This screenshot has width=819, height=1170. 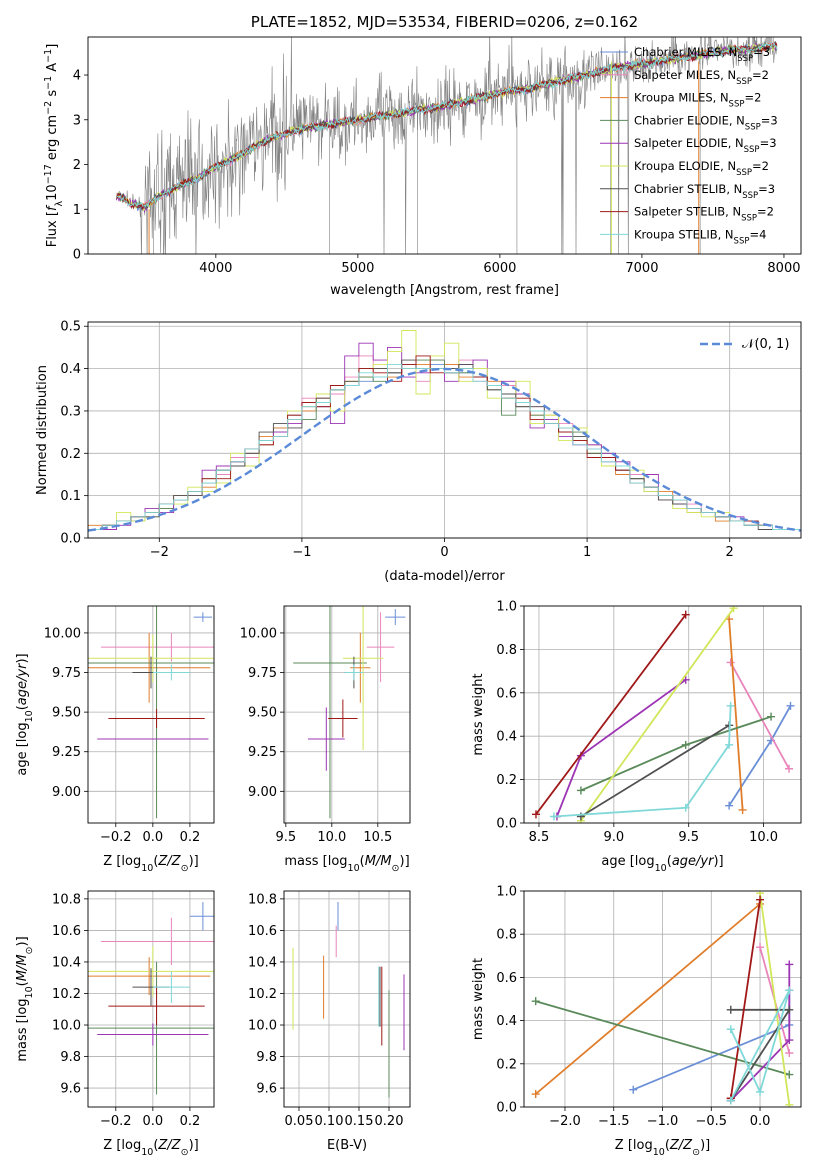 I want to click on legend-label-sub: SSP, so click(x=744, y=173).